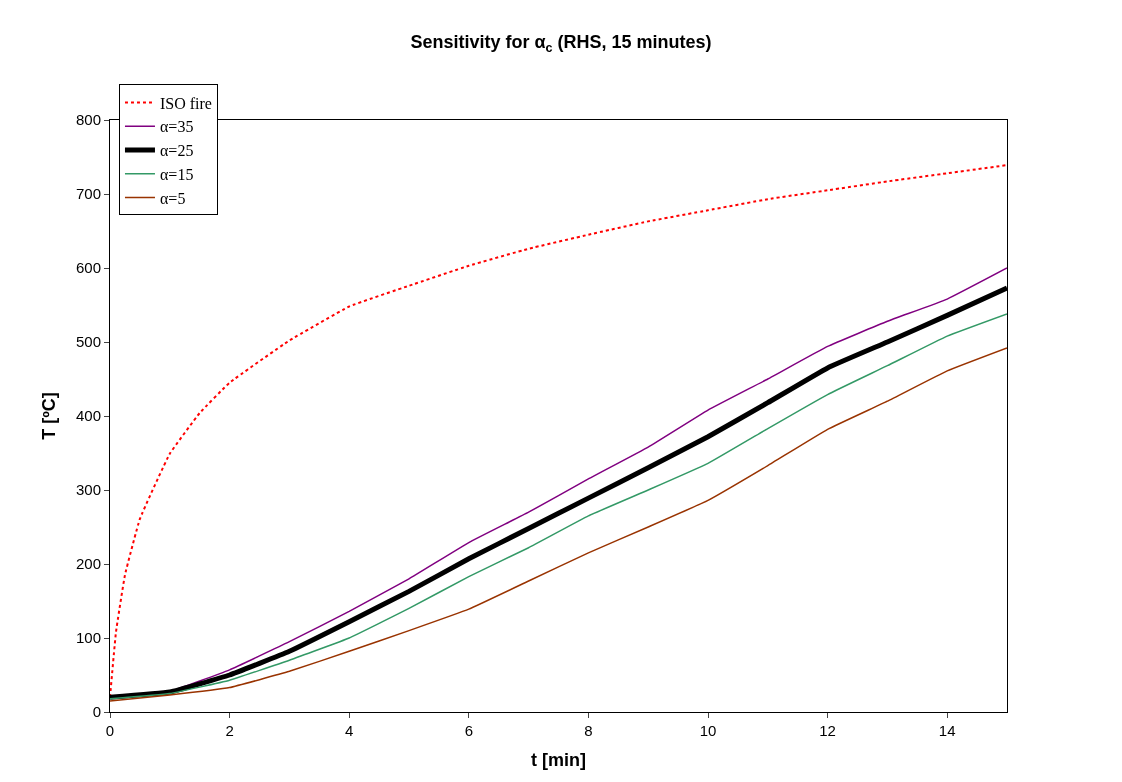 The width and height of the screenshot is (1122, 782). What do you see at coordinates (561, 43) in the screenshot?
I see `chart-title: Sensitivity for α$_{c}$ (RHS, 15 minutes)` at bounding box center [561, 43].